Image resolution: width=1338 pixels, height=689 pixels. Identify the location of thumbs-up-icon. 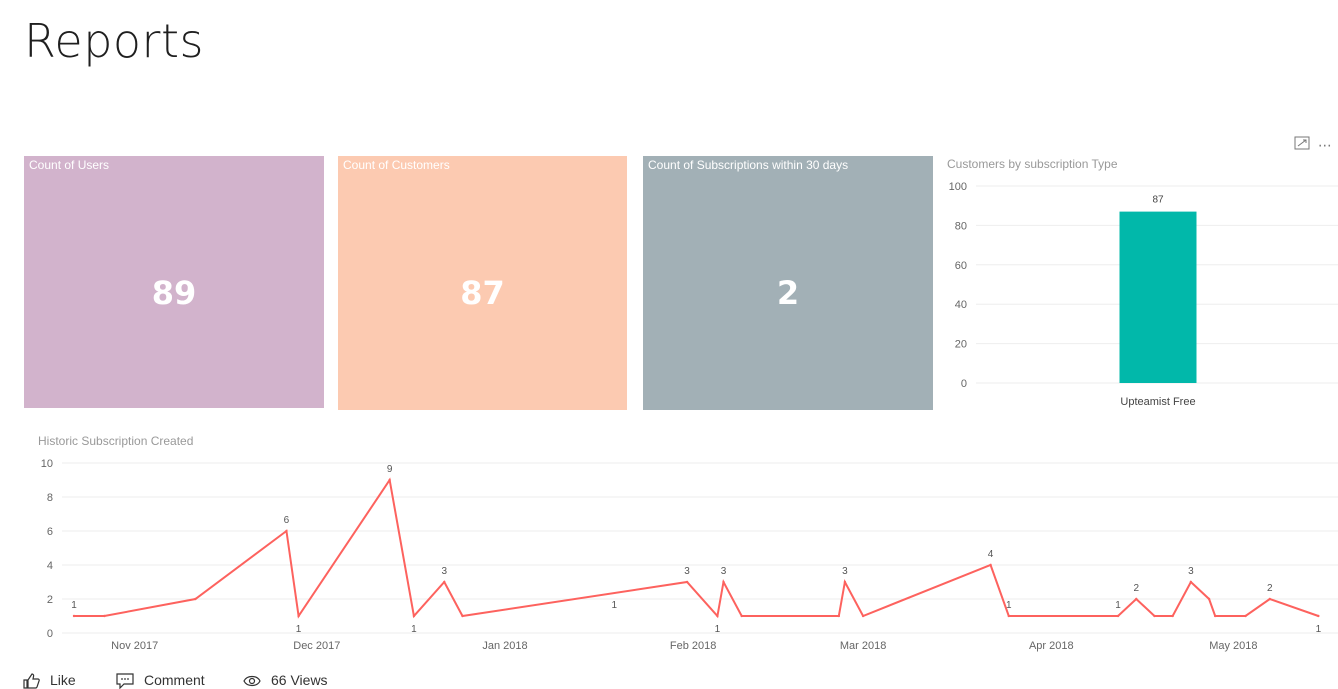
(31, 681).